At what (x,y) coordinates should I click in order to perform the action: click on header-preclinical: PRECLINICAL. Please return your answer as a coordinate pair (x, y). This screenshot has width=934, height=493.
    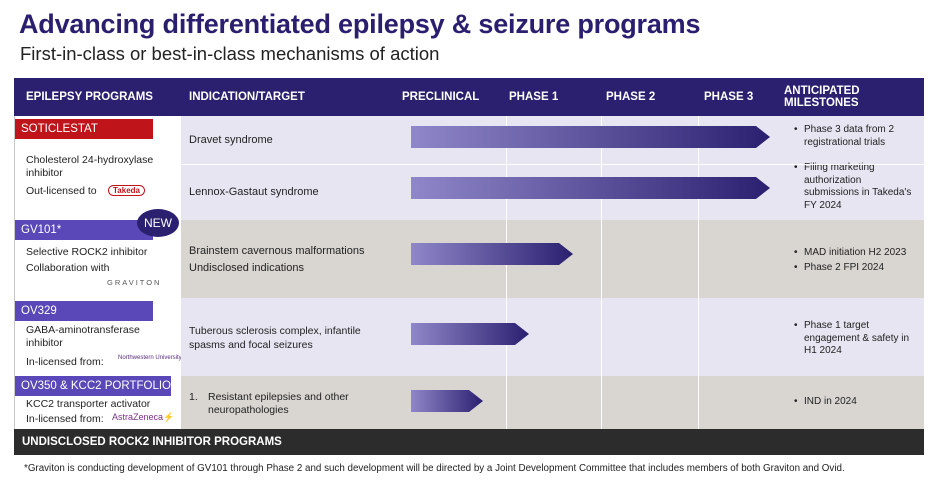
    Looking at the image, I should click on (441, 97).